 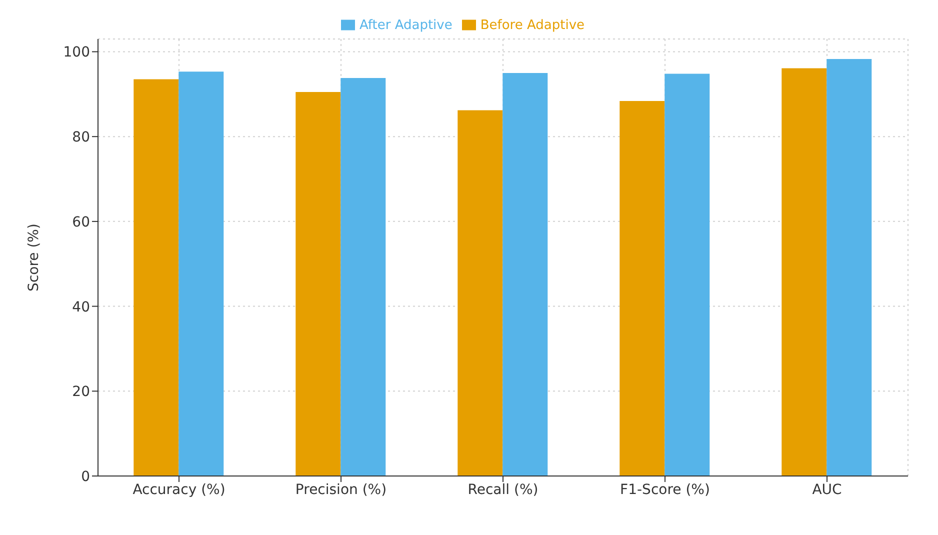 I want to click on x-tick-label: Precision (%), so click(x=341, y=490).